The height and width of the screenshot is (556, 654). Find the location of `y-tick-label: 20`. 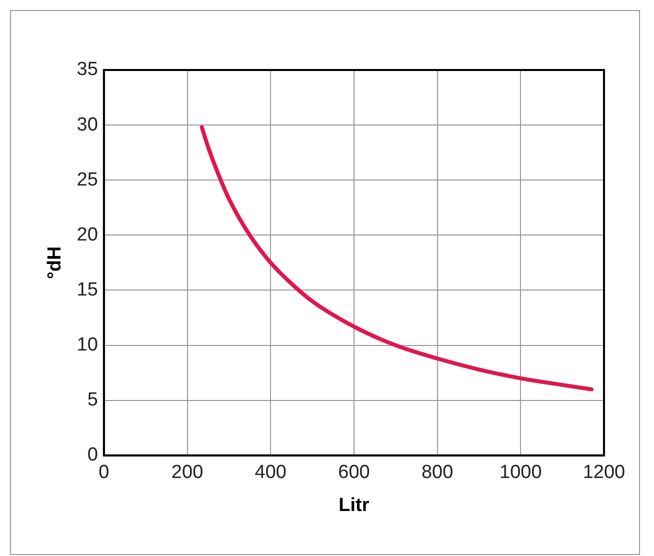

y-tick-label: 20 is located at coordinates (87, 235).